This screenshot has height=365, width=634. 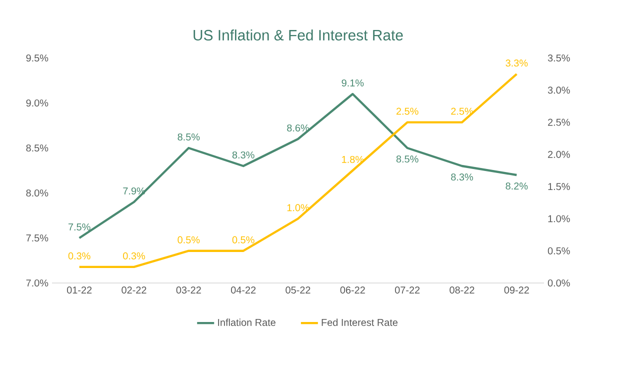 I want to click on y-tick-label: 8.5%, so click(x=37, y=148).